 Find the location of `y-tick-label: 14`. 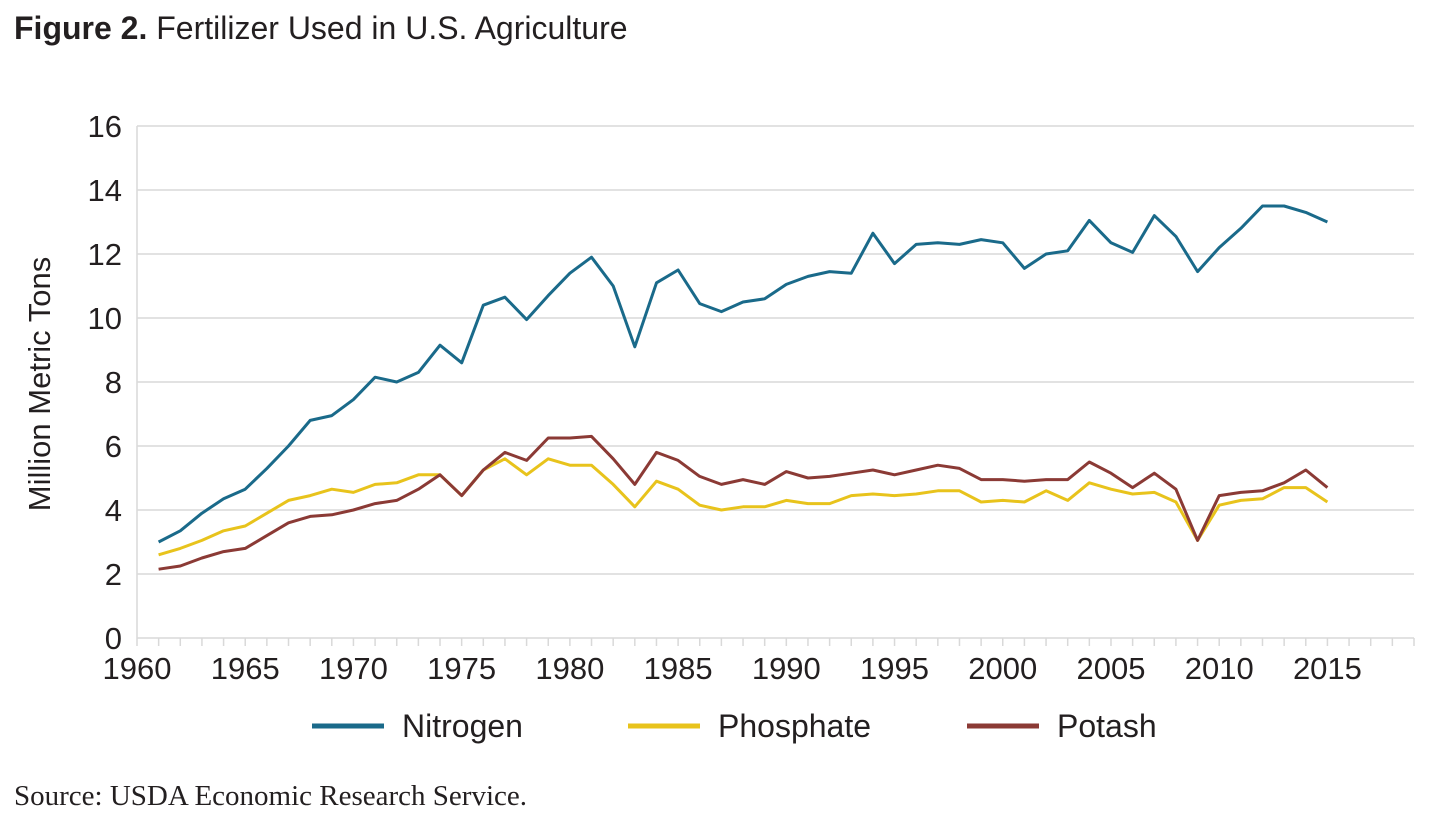

y-tick-label: 14 is located at coordinates (105, 190).